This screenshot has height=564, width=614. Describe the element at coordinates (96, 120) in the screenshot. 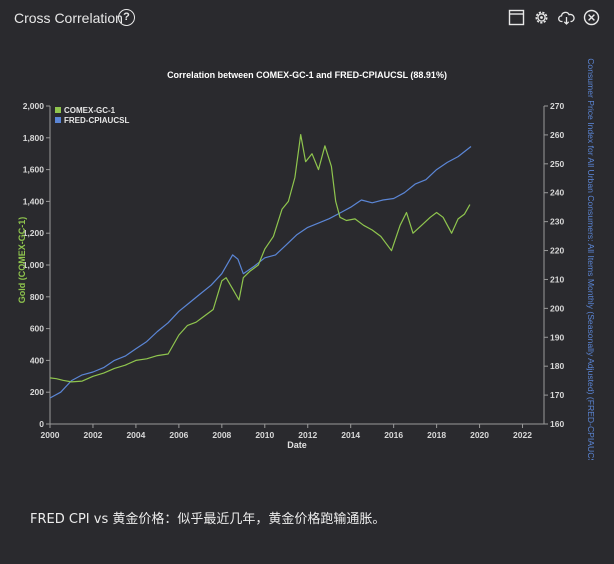

I see `legend-label-cpi: FRED-CPIAUCSL` at that location.